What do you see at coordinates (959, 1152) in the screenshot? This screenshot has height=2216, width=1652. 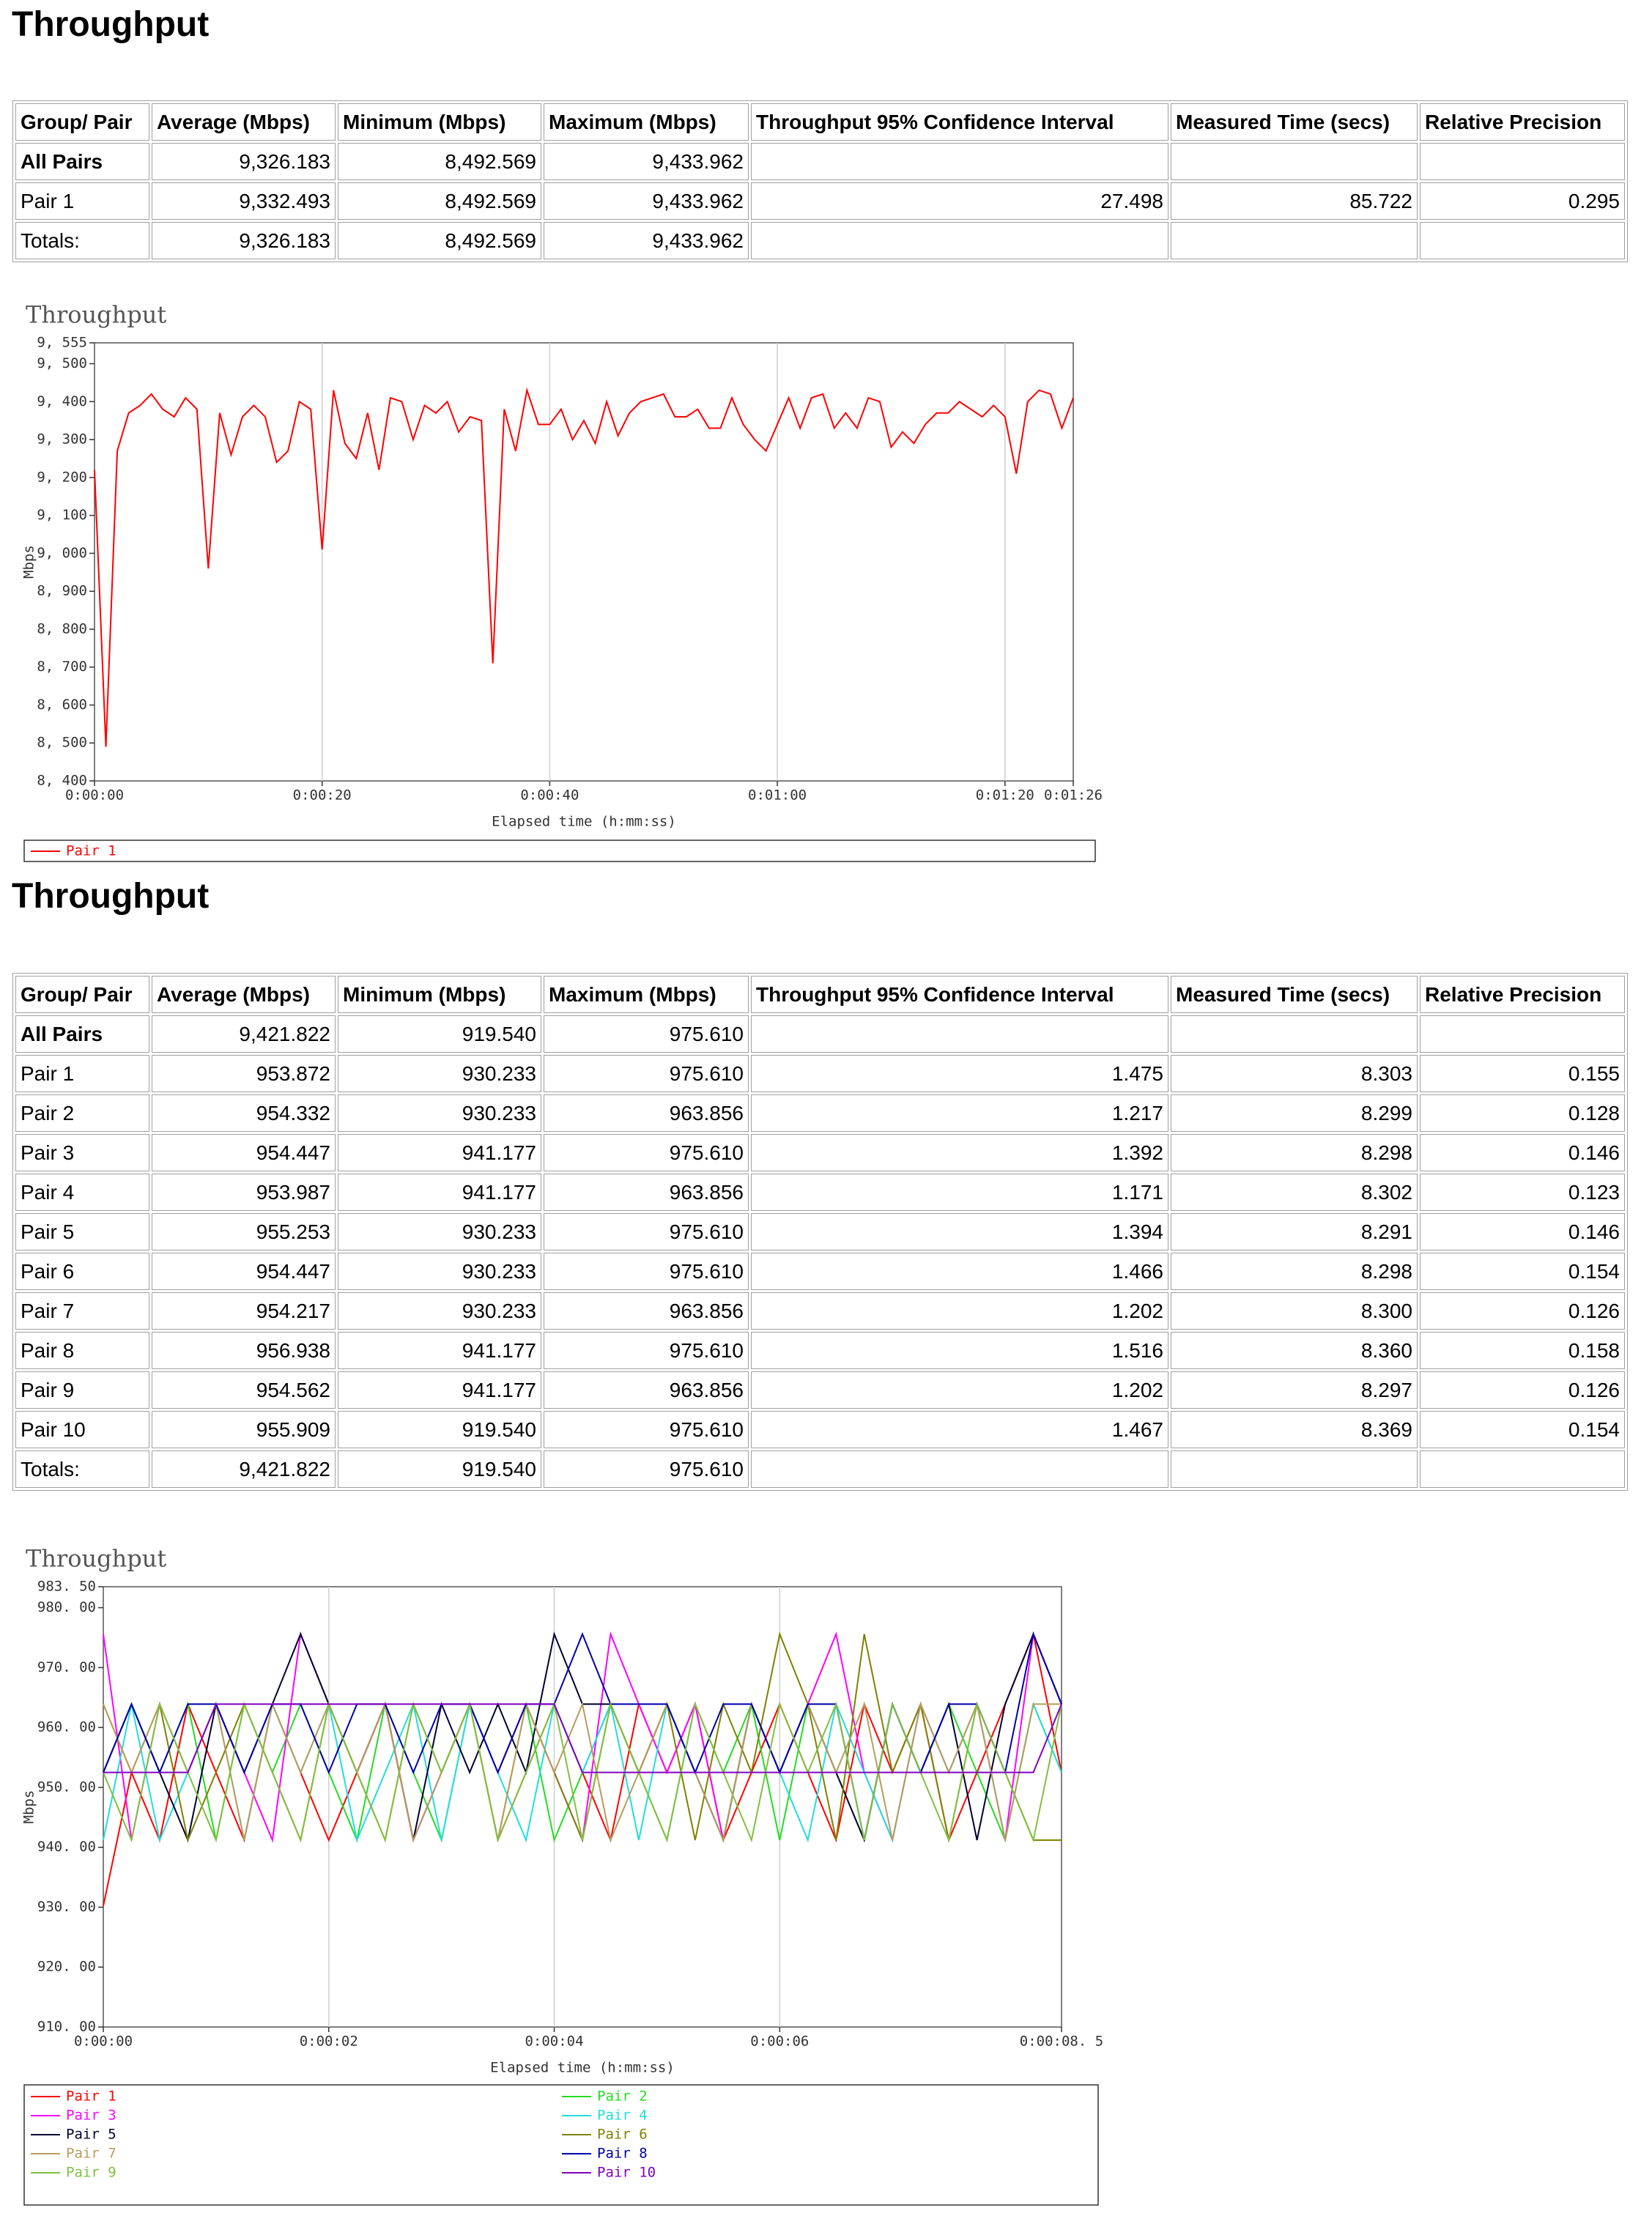 I see `table-cell: 1.392` at bounding box center [959, 1152].